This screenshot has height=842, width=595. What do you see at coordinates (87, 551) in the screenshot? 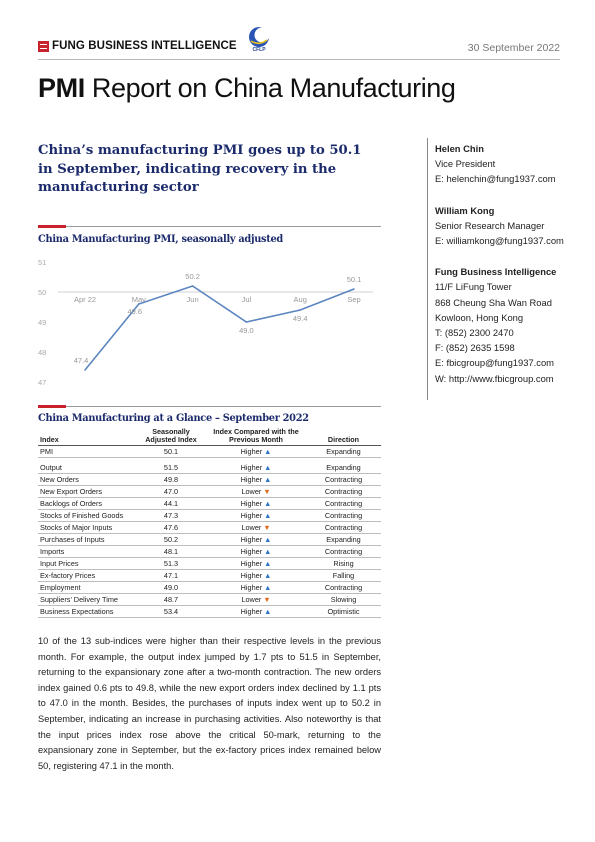
I see `cell-index: Imports` at bounding box center [87, 551].